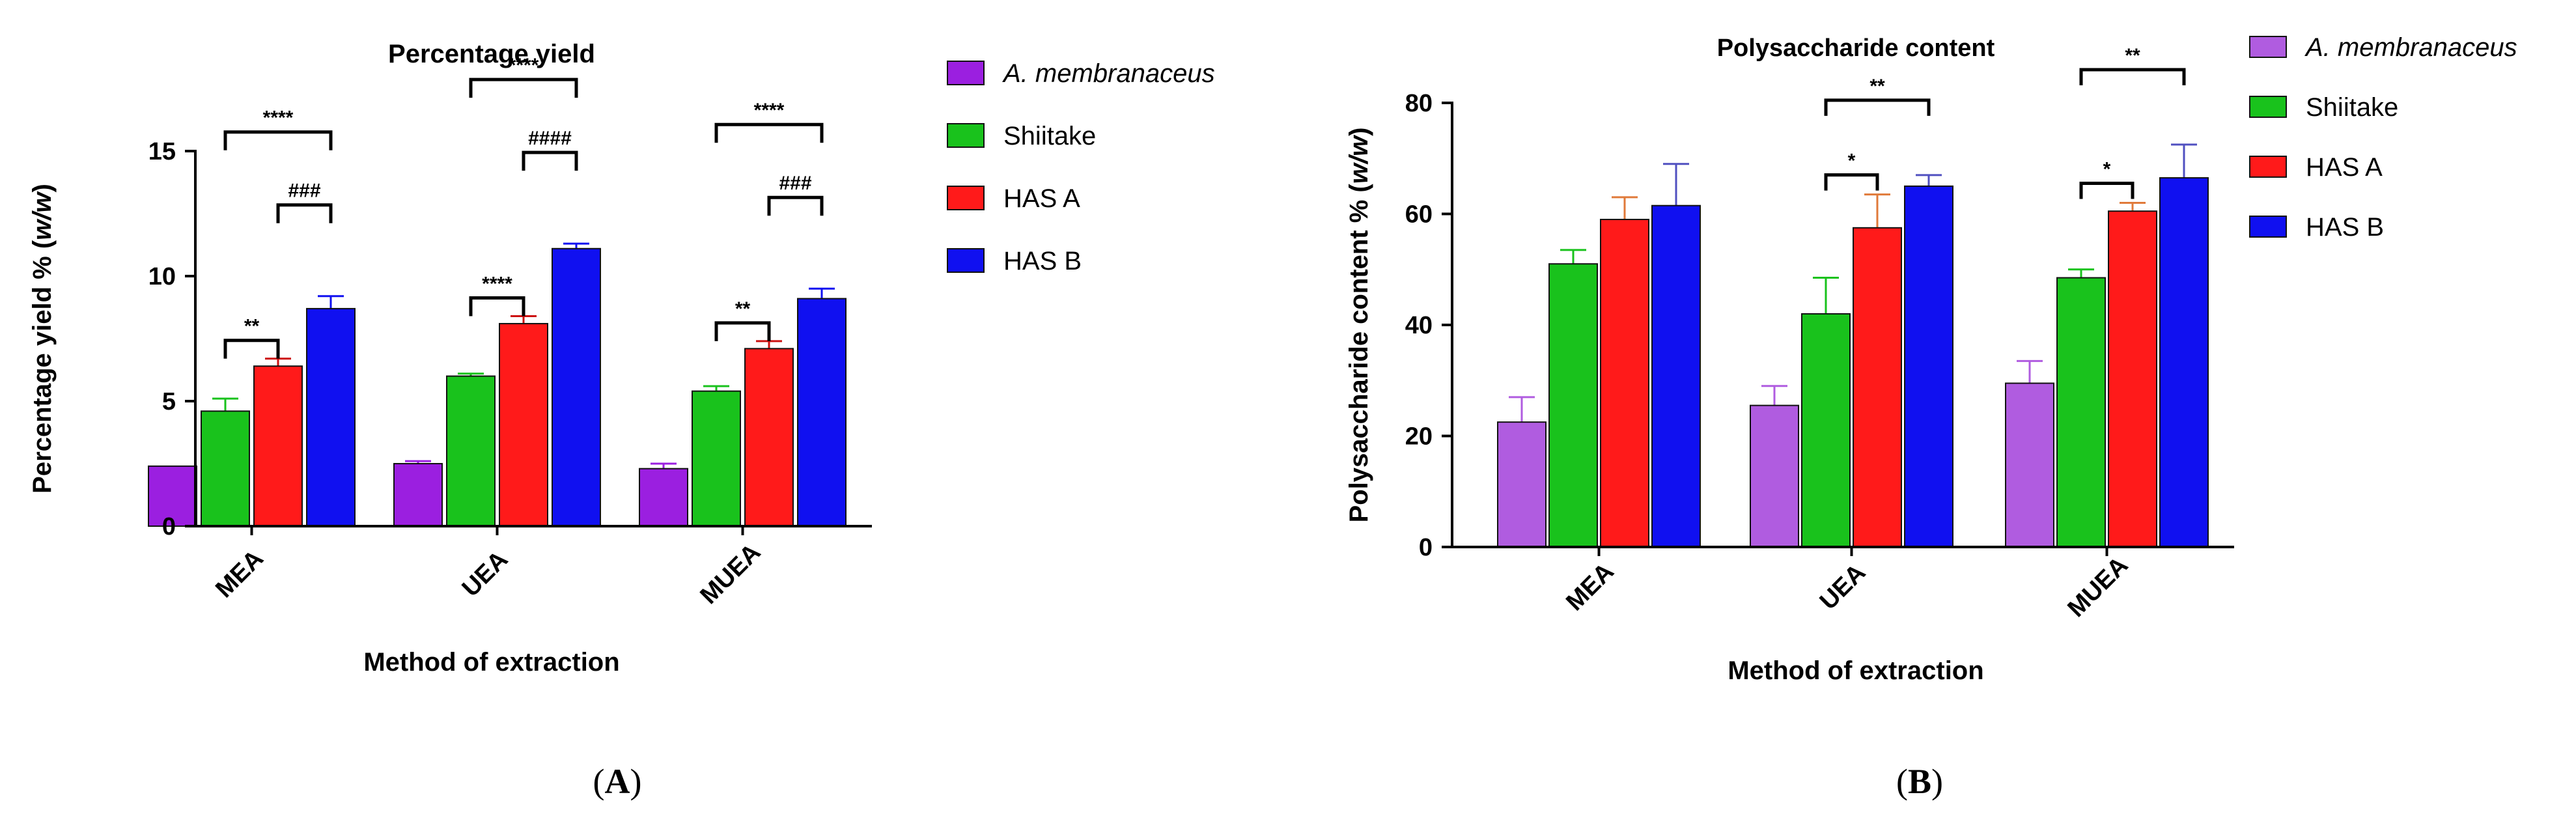 The image size is (2576, 827). What do you see at coordinates (1419, 437) in the screenshot?
I see `y-tick-label: 20` at bounding box center [1419, 437].